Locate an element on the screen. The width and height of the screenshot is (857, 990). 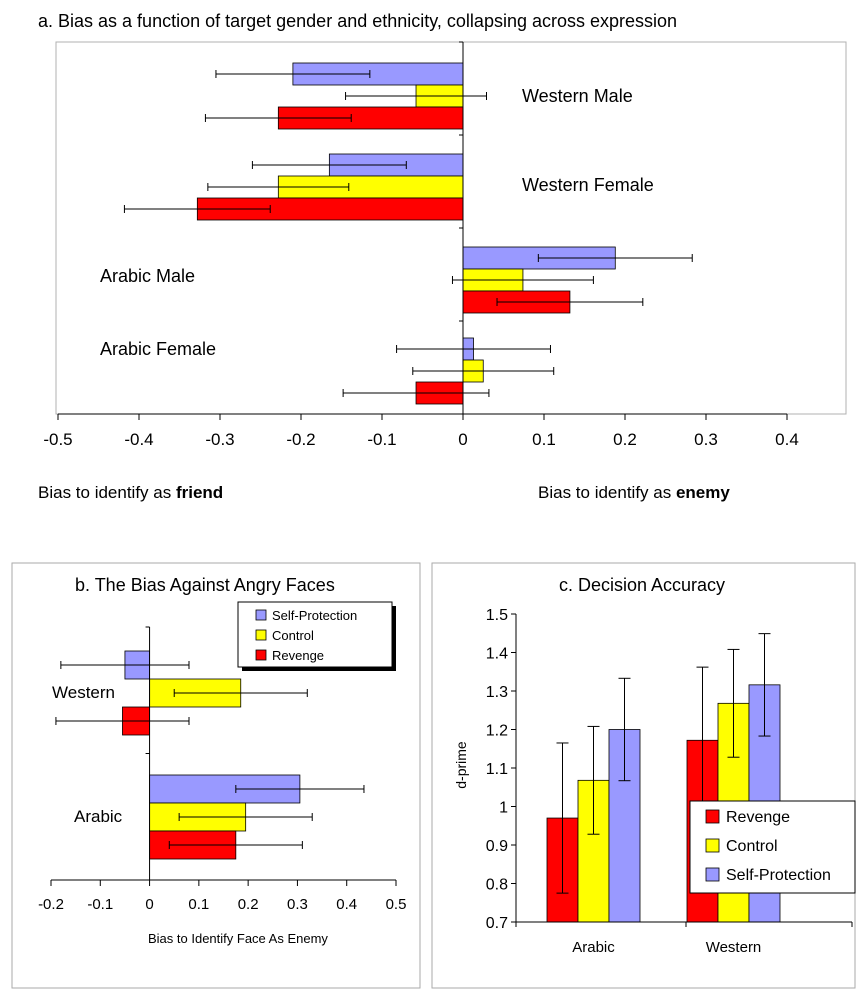
a-x-tick-label: -0.1 is located at coordinates (381, 439).